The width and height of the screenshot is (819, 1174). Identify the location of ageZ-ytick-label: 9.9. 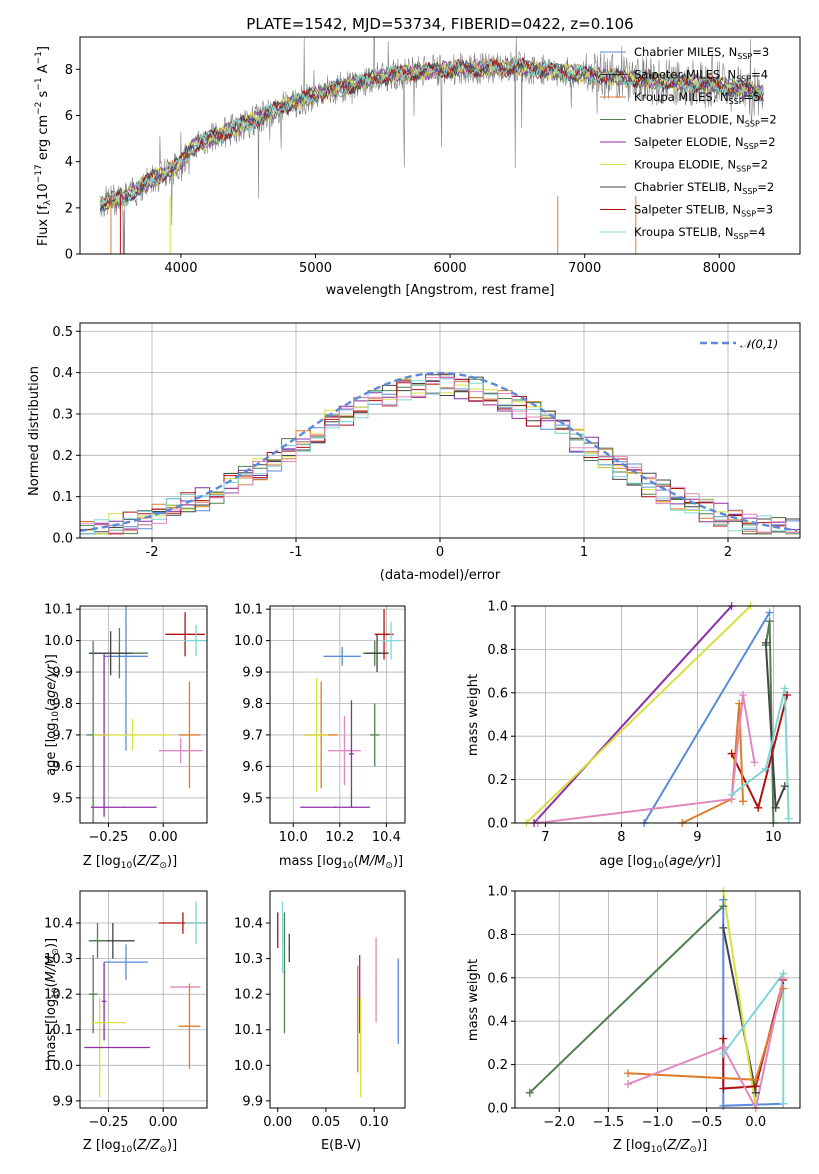
(62, 673).